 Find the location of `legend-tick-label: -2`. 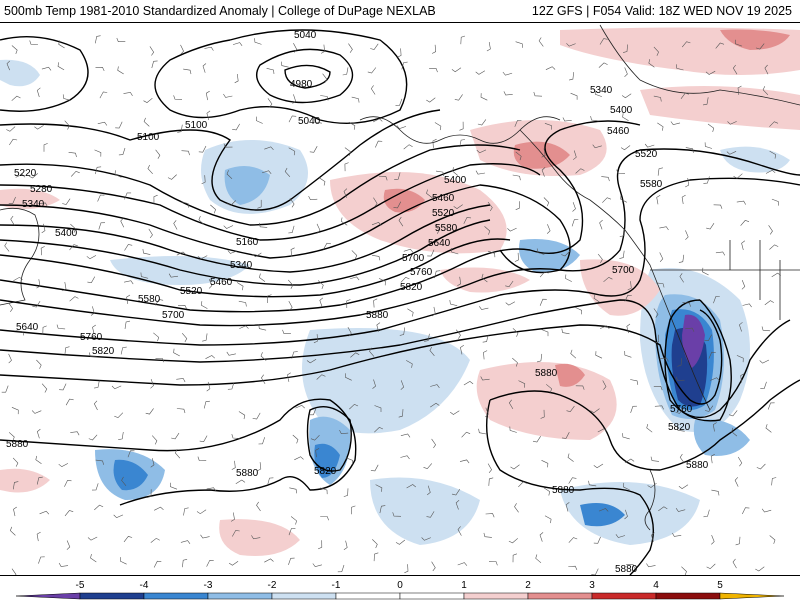

legend-tick-label: -2 is located at coordinates (272, 585).